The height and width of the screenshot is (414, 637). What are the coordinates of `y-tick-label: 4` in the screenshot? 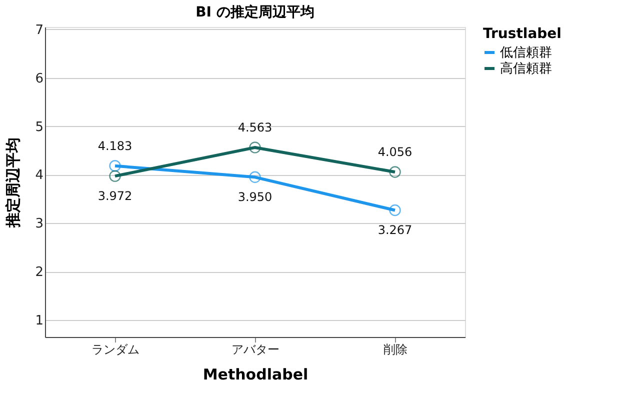 It's located at (39, 176).